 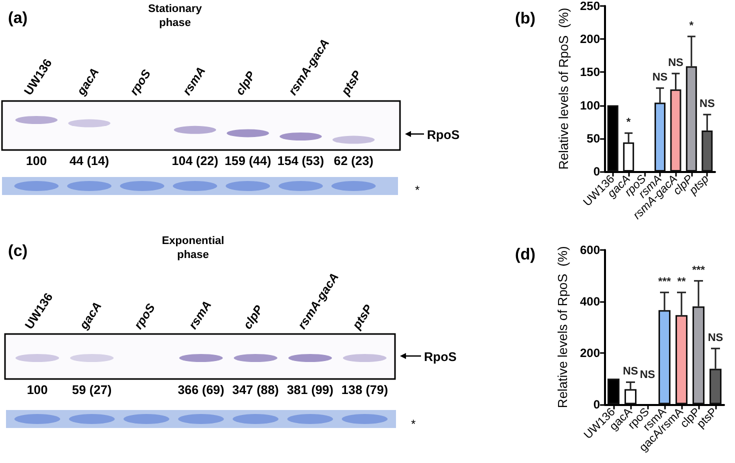 What do you see at coordinates (525, 19) in the screenshot?
I see `text: (b)` at bounding box center [525, 19].